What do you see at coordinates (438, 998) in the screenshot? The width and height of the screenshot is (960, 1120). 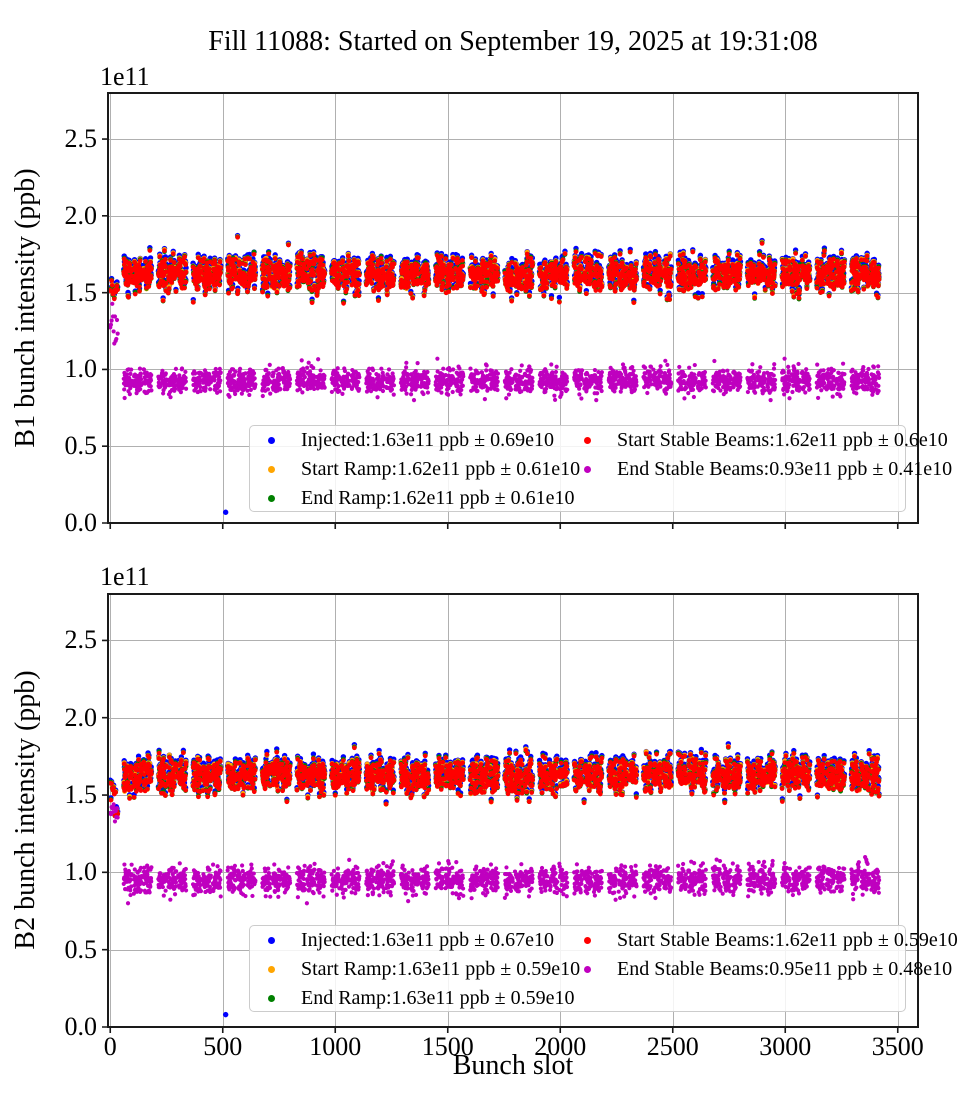 I see `legend-label-end-ramp: End Ramp:1.63e11 ppb ± 0.59e10` at bounding box center [438, 998].